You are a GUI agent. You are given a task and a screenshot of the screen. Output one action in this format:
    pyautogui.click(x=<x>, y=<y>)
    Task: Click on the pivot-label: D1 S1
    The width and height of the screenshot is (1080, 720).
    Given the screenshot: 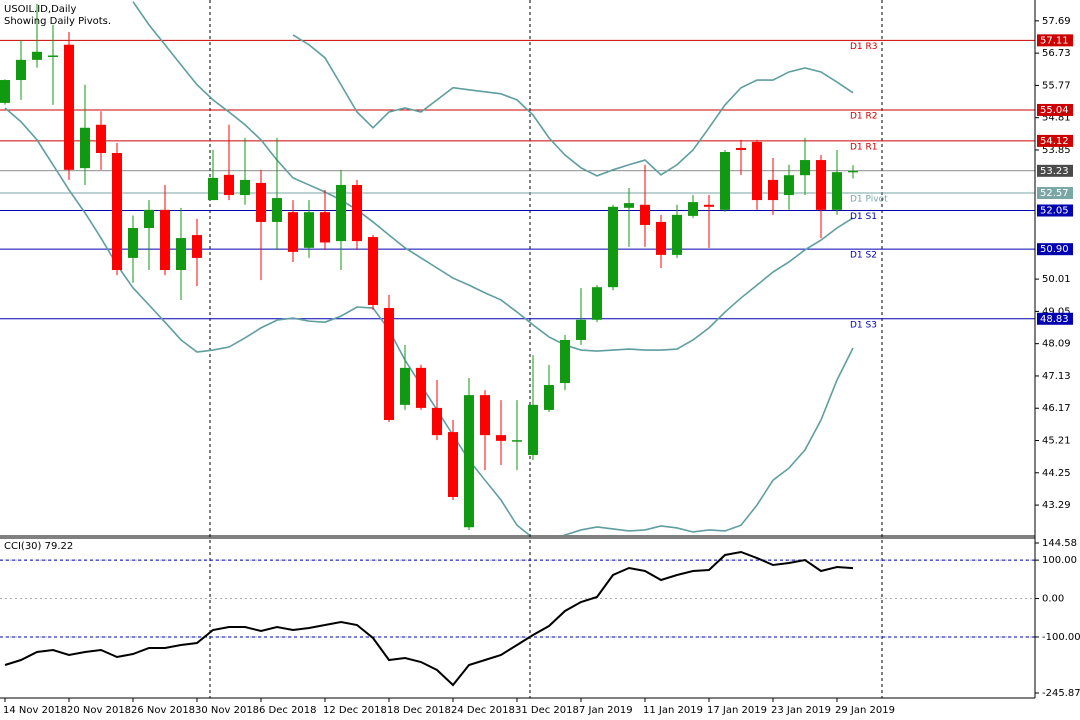 What is the action you would take?
    pyautogui.click(x=863, y=217)
    